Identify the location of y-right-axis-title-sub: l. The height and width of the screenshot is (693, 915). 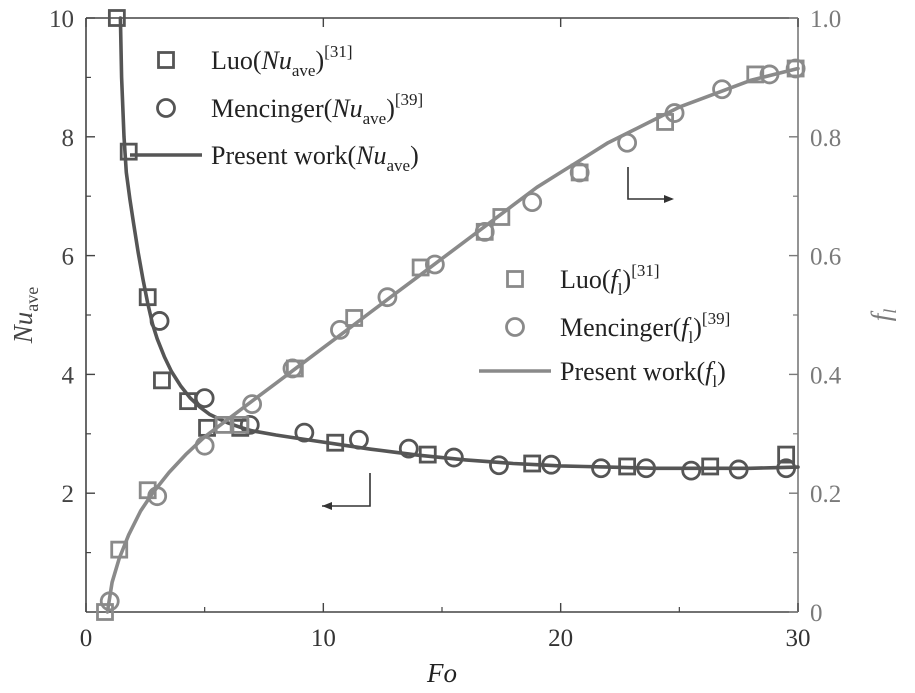
(890, 311).